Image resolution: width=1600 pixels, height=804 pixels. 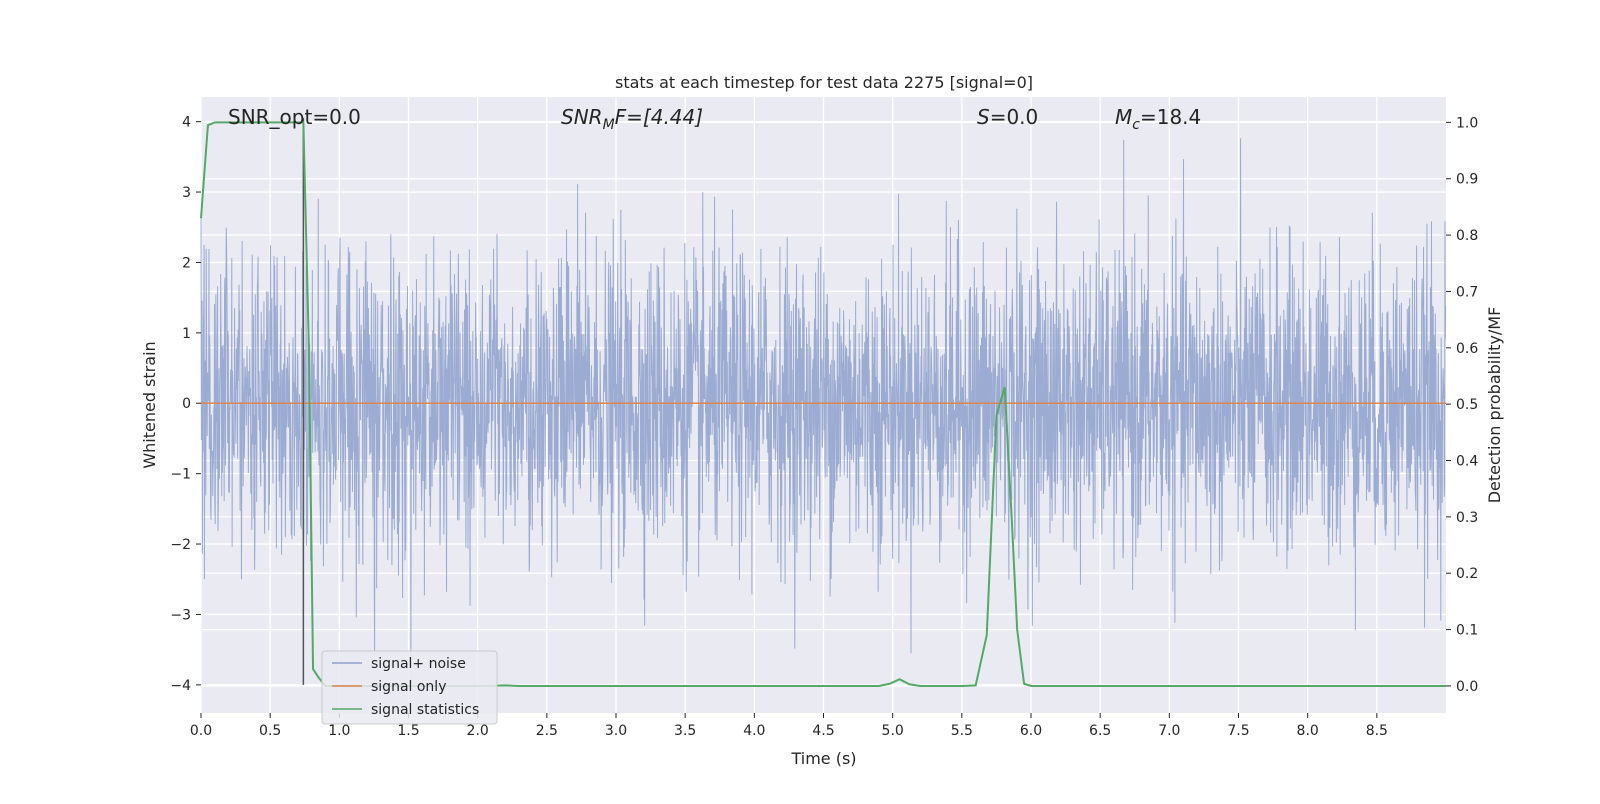 I want to click on x-tick-label: 4.0, so click(x=754, y=731).